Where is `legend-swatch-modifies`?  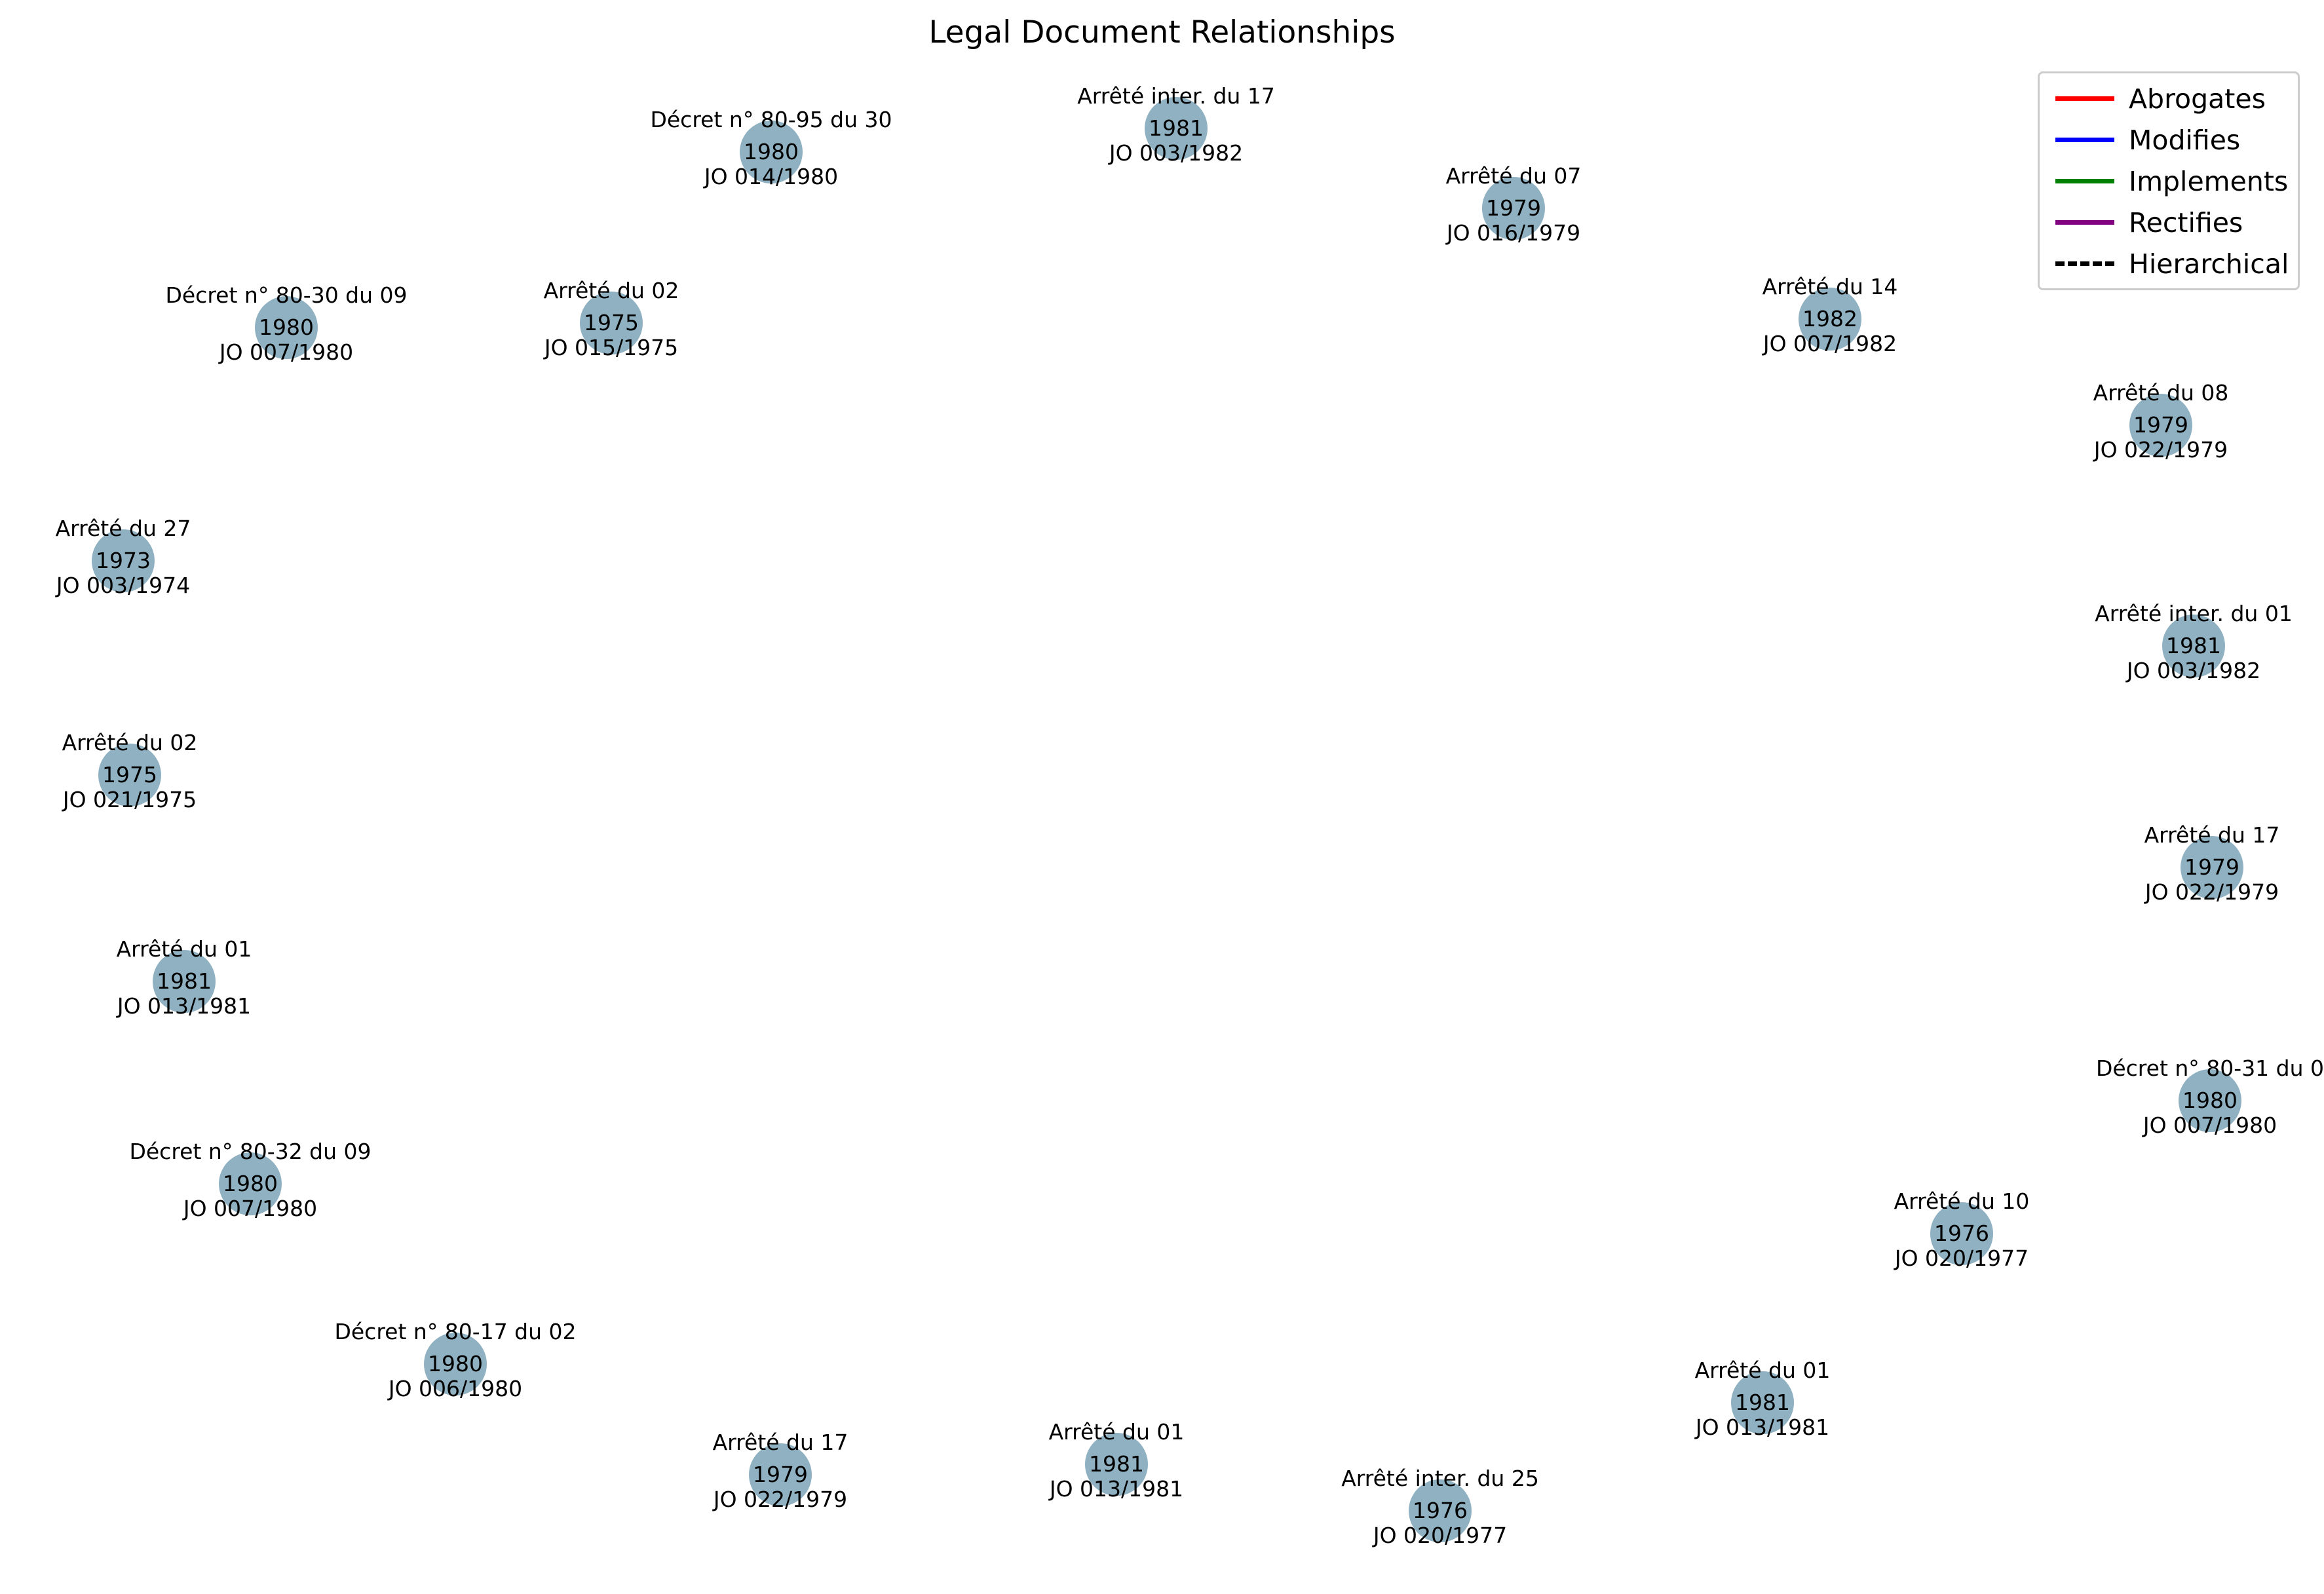 legend-swatch-modifies is located at coordinates (2084, 140).